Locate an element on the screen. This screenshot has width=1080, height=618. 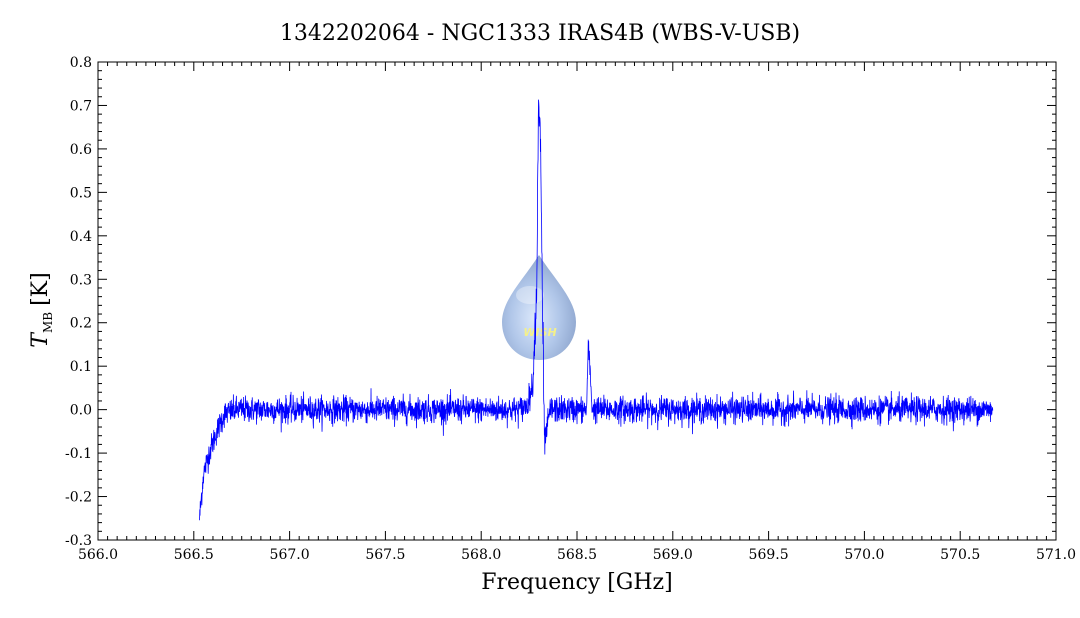
x-tick-label: 566.5 is located at coordinates (194, 555).